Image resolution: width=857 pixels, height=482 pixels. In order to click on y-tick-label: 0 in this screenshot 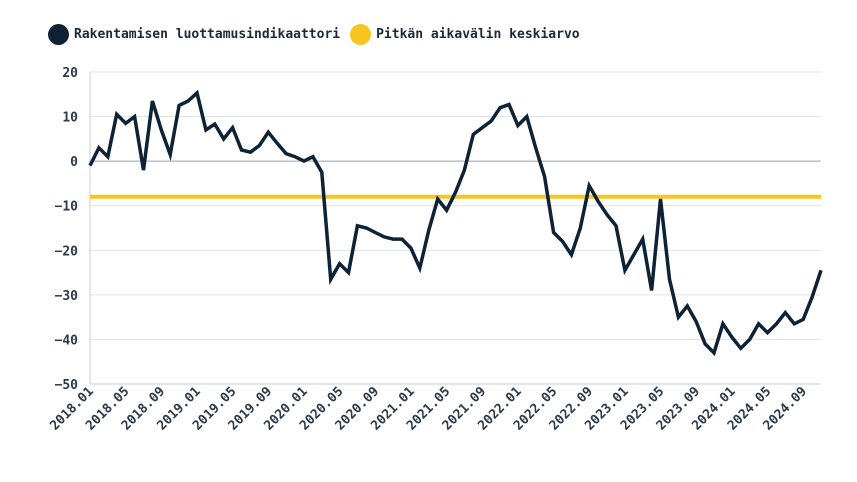, I will do `click(74, 162)`.